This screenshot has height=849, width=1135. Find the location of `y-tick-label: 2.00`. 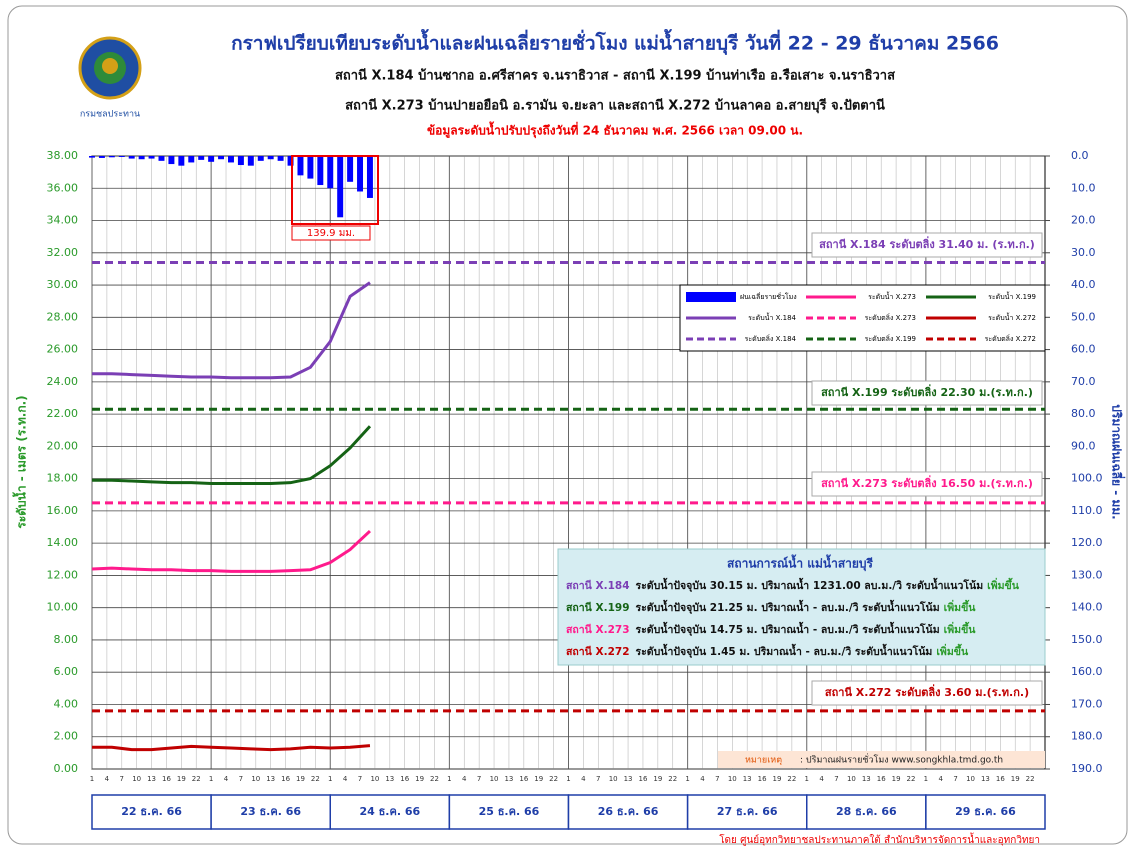

y-tick-label: 2.00 is located at coordinates (66, 736).